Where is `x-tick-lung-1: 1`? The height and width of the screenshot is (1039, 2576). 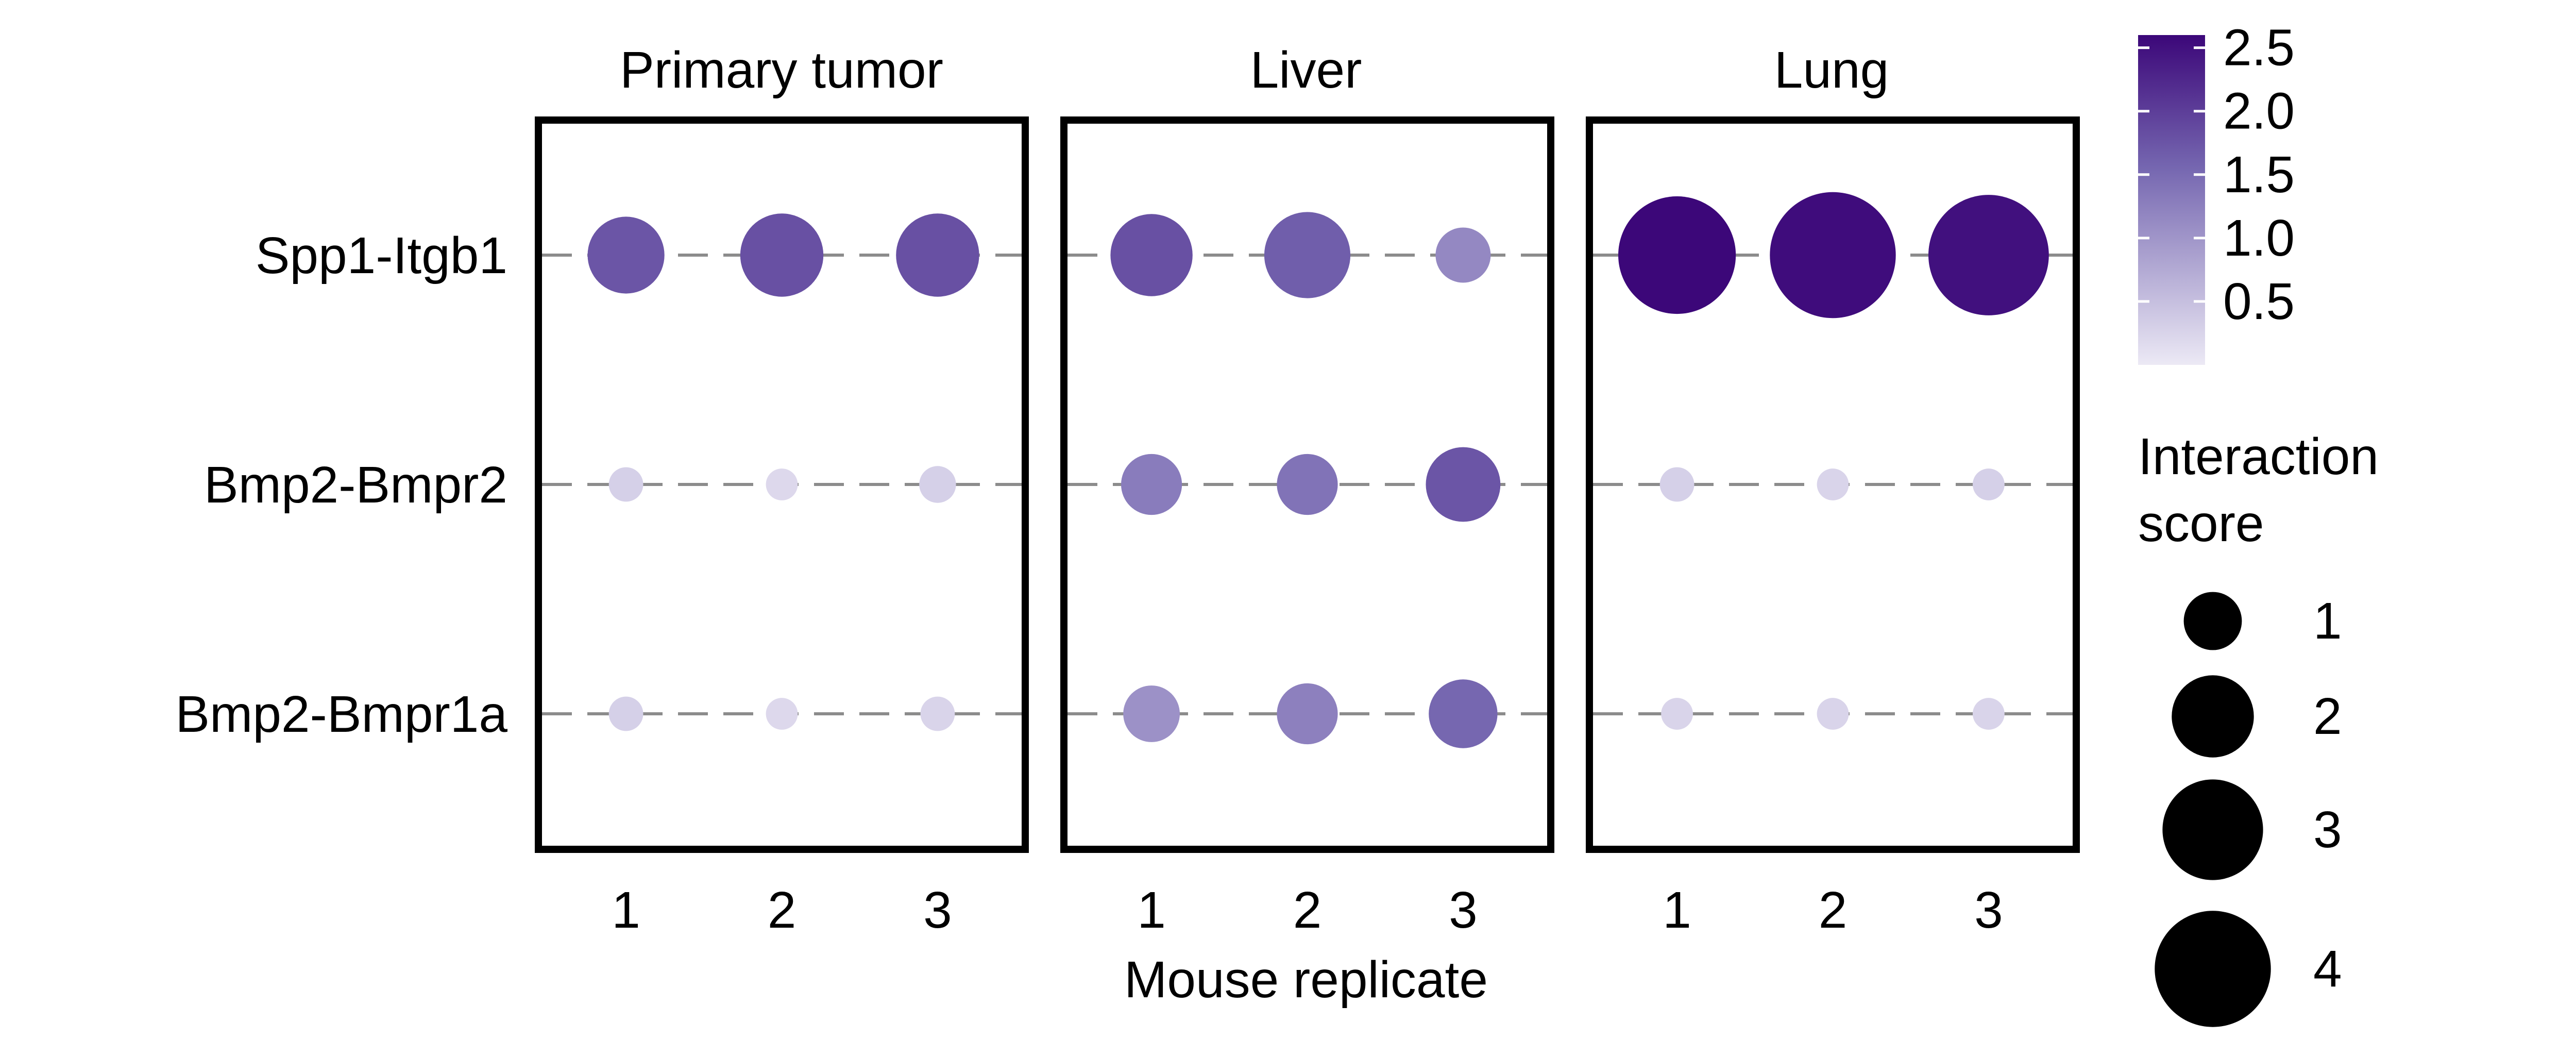
x-tick-lung-1: 1 is located at coordinates (1677, 910).